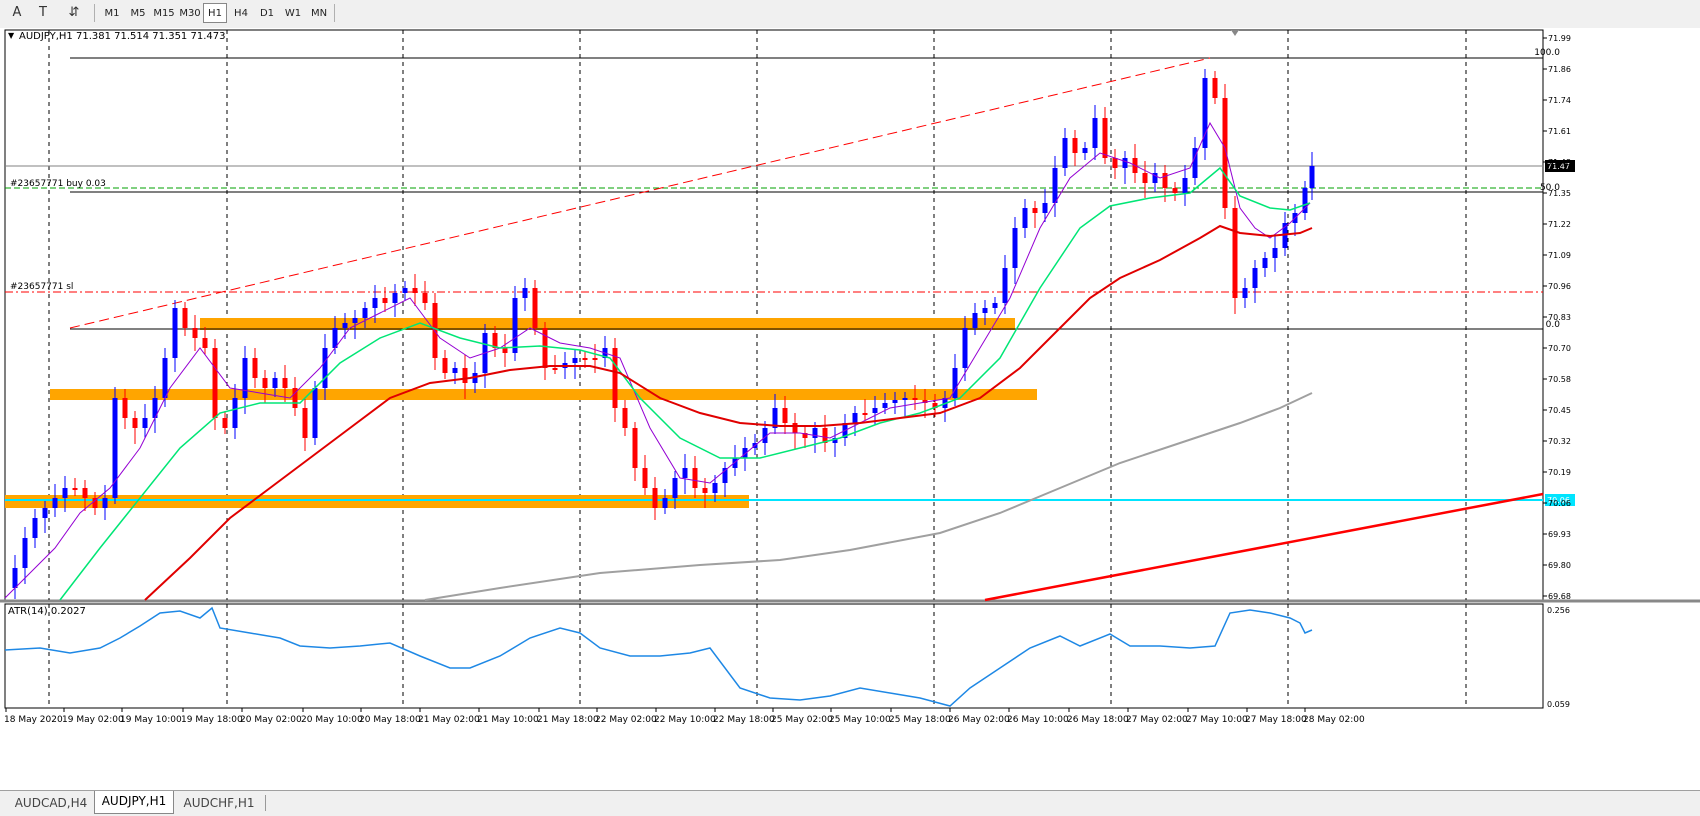  What do you see at coordinates (151, 720) in the screenshot?
I see `time-tick-label: 19 May 10:00` at bounding box center [151, 720].